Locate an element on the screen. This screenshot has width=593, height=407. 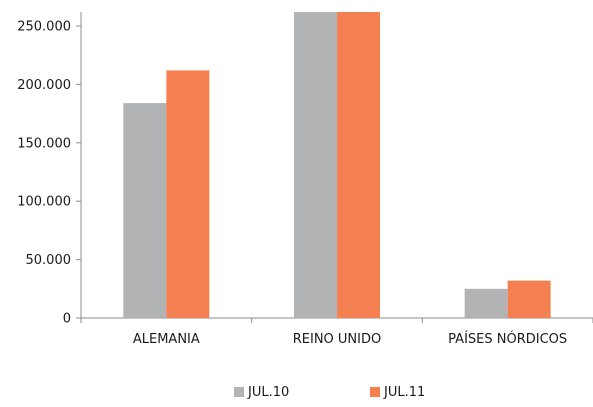
legend: JUL.10 JUL.11 is located at coordinates (329, 392).